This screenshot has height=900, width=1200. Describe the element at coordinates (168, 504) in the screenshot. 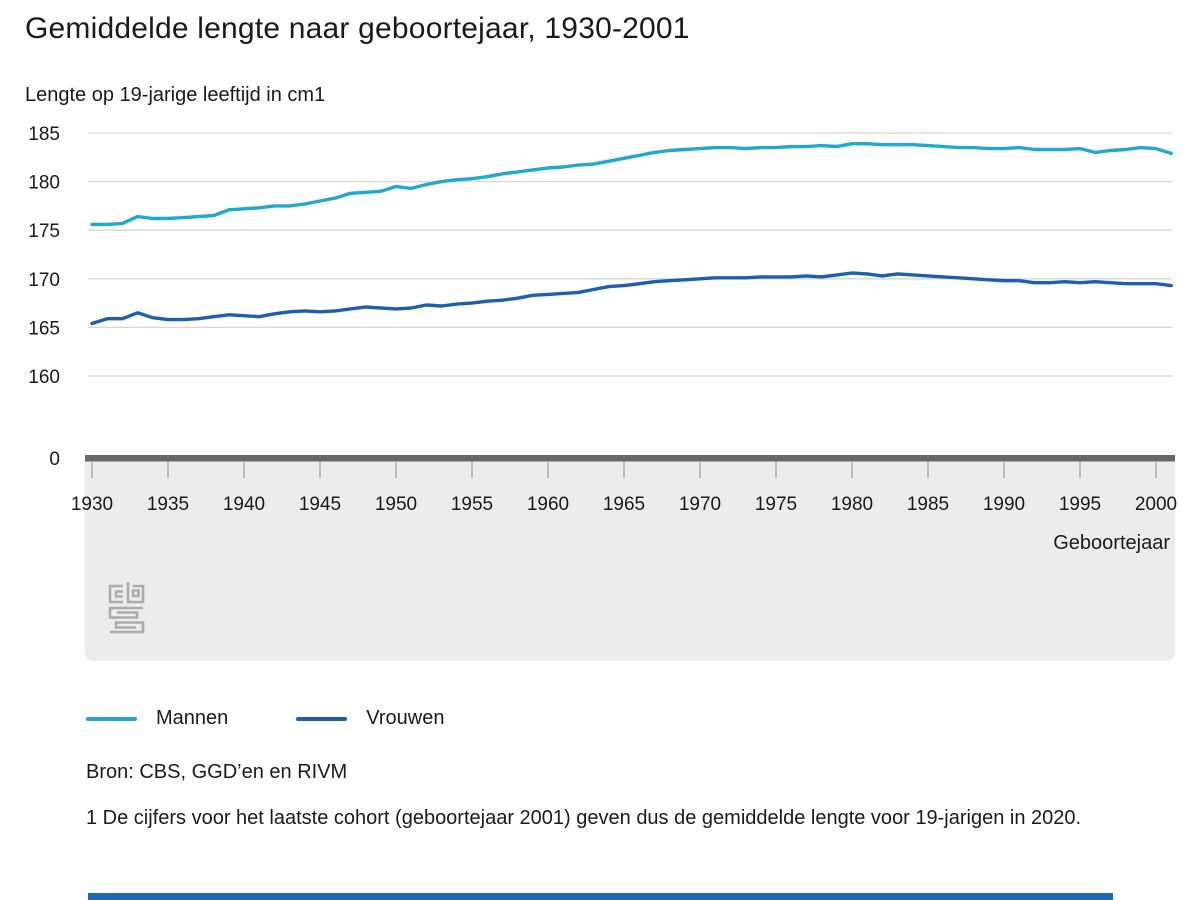

I see `x-tick-label-1935: 1935` at that location.